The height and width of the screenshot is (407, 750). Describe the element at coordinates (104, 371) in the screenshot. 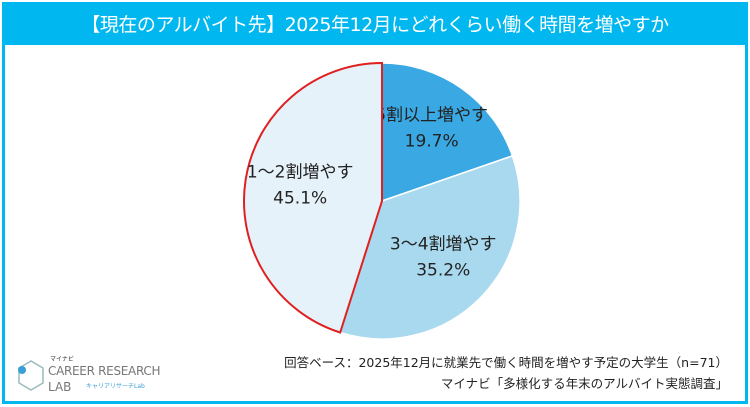

I see `logo-line1: CAREER RESEARCH` at that location.